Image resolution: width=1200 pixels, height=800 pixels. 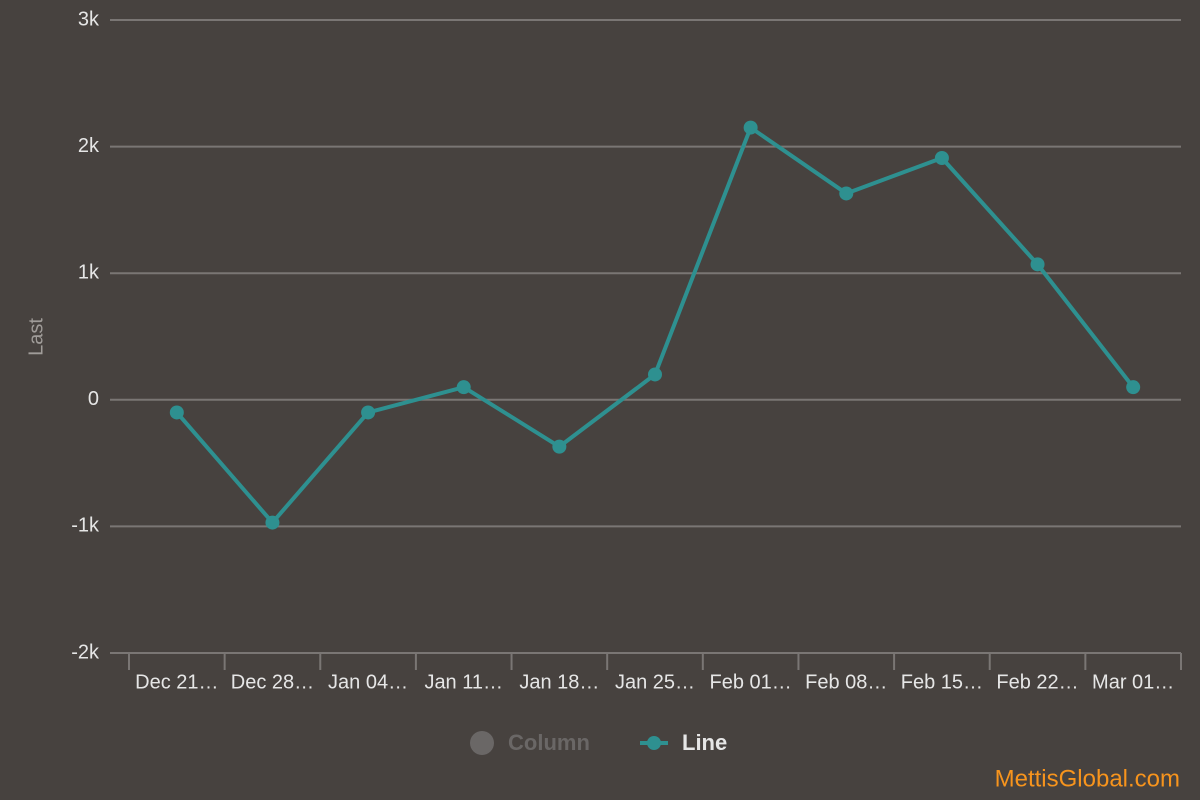 What do you see at coordinates (93, 399) in the screenshot?
I see `y-tick-label: 0` at bounding box center [93, 399].